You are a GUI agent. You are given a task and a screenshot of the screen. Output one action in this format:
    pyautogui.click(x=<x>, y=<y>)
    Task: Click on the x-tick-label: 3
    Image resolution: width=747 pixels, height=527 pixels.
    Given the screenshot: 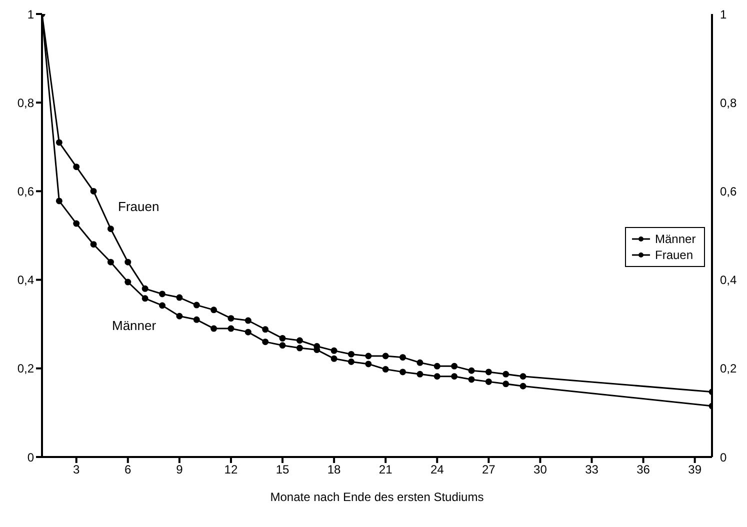 What is the action you would take?
    pyautogui.click(x=76, y=469)
    